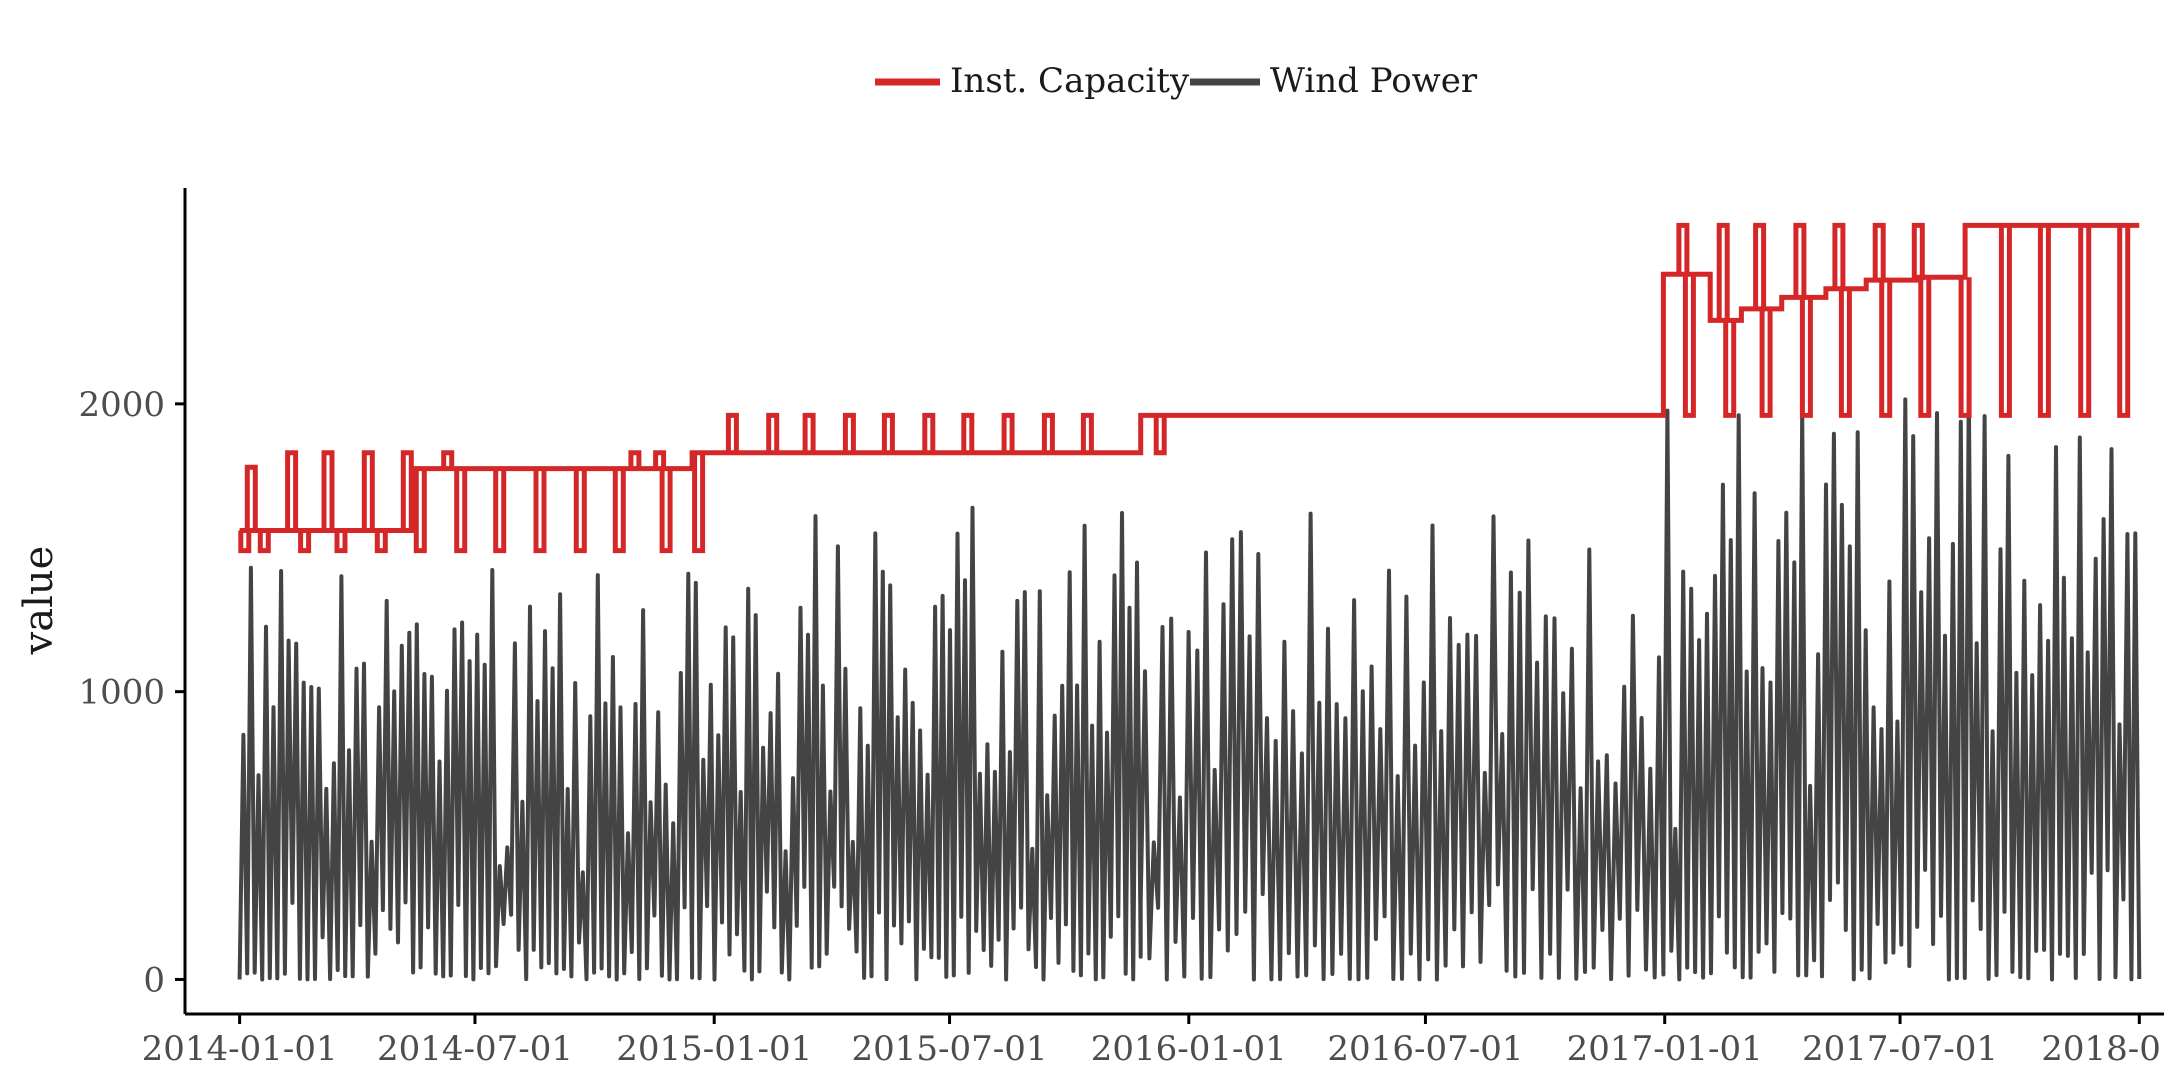 Image resolution: width=2164 pixels, height=1082 pixels. Describe the element at coordinates (39, 601) in the screenshot. I see `y-axis-title: value` at that location.